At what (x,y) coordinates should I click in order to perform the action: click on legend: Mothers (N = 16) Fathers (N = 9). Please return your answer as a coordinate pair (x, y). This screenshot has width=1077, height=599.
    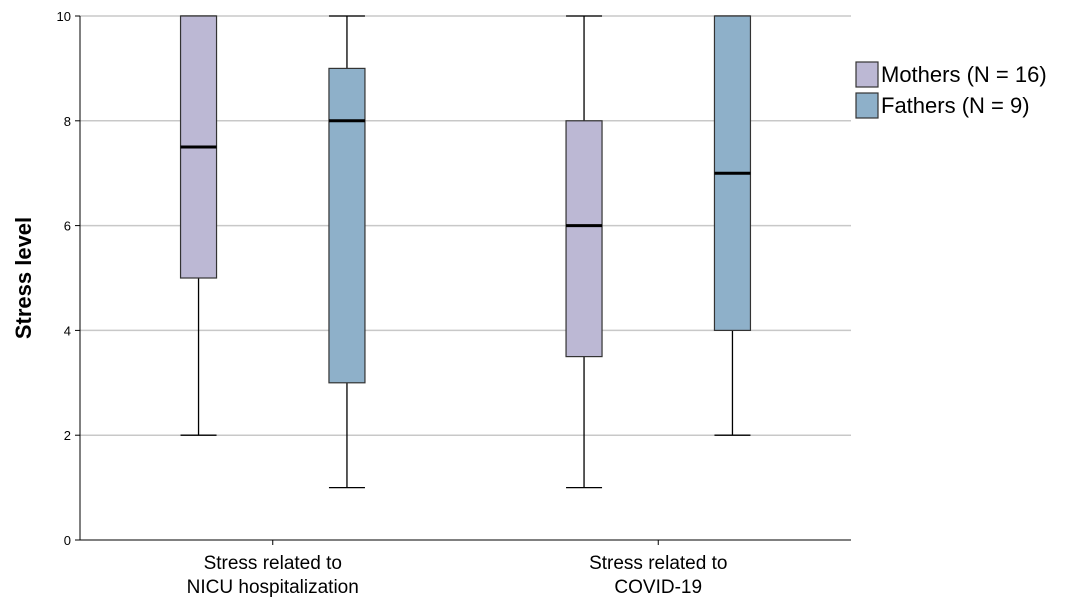
    Looking at the image, I should click on (951, 90).